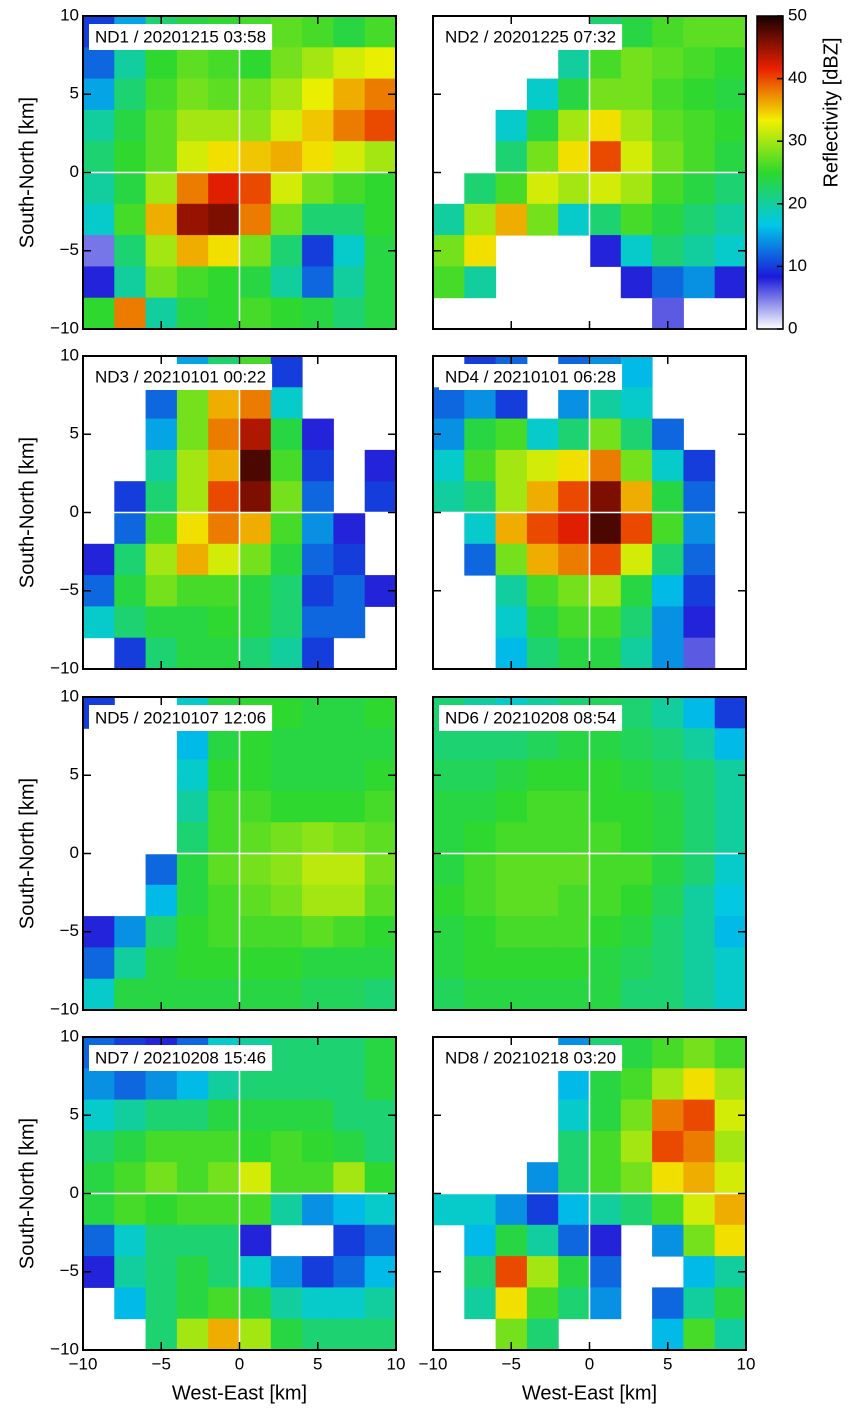 The image size is (854, 1416). I want to click on colorbar-tick-label: 10, so click(797, 265).